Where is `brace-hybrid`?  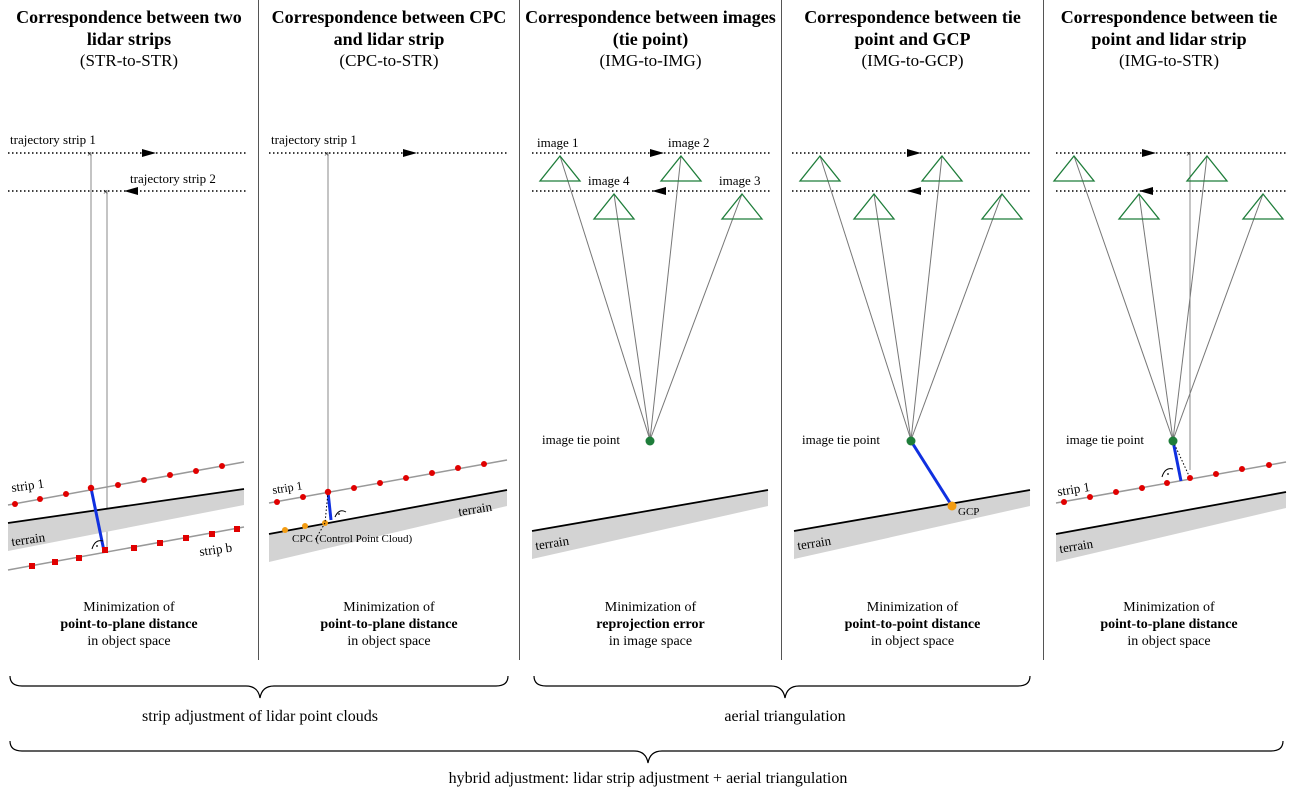
brace-hybrid is located at coordinates (646, 752).